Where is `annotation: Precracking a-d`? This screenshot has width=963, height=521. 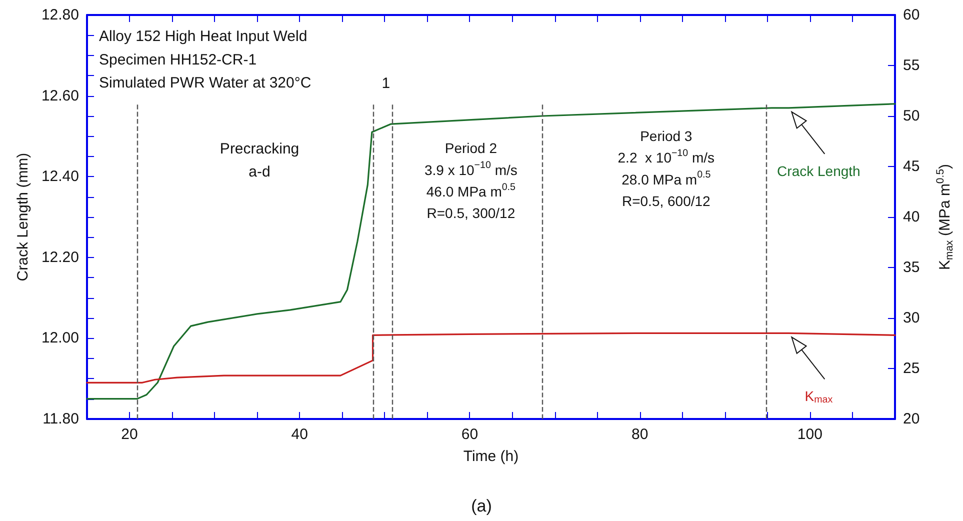
annotation: Precracking a-d is located at coordinates (260, 160).